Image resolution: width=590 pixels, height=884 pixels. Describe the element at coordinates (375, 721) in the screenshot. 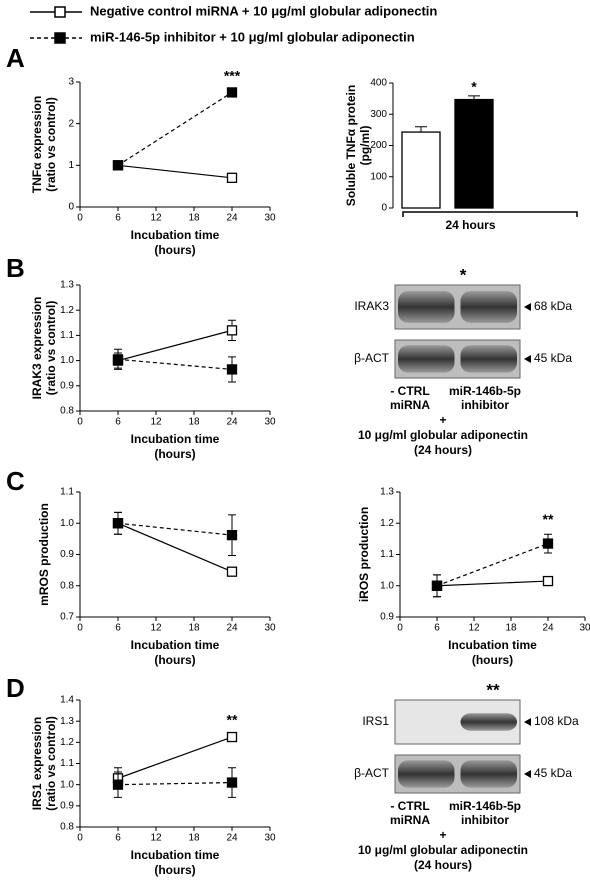

I see `protein-label: IRS1` at that location.